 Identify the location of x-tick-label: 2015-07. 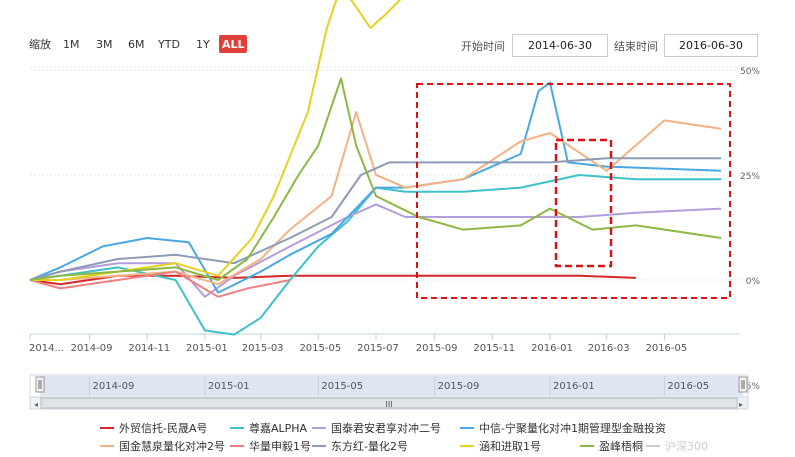
(378, 348).